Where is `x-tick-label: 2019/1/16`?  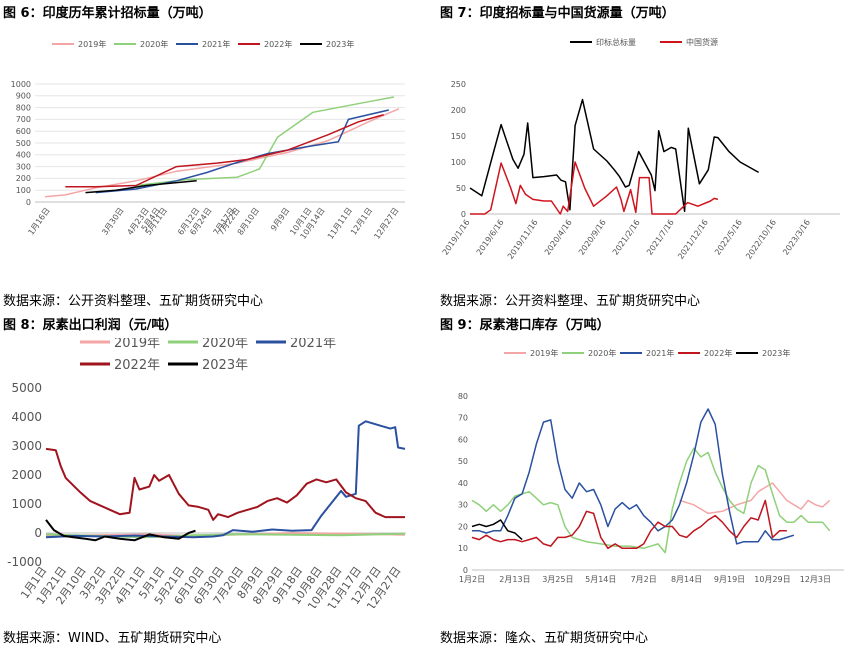
x-tick-label: 2019/1/16 is located at coordinates (456, 237).